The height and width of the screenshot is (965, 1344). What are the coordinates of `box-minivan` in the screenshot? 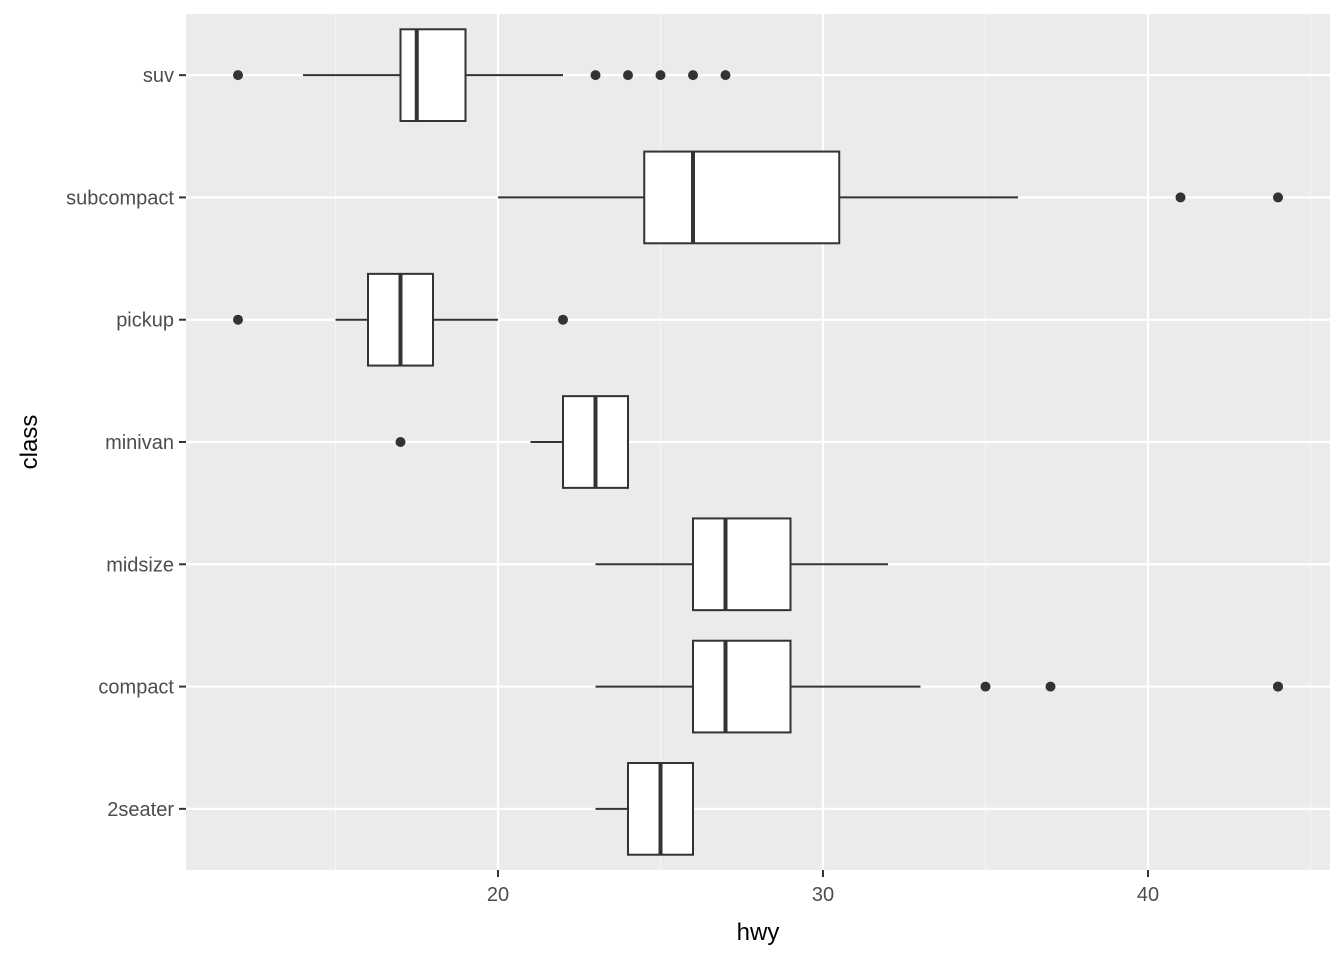 It's located at (512, 442).